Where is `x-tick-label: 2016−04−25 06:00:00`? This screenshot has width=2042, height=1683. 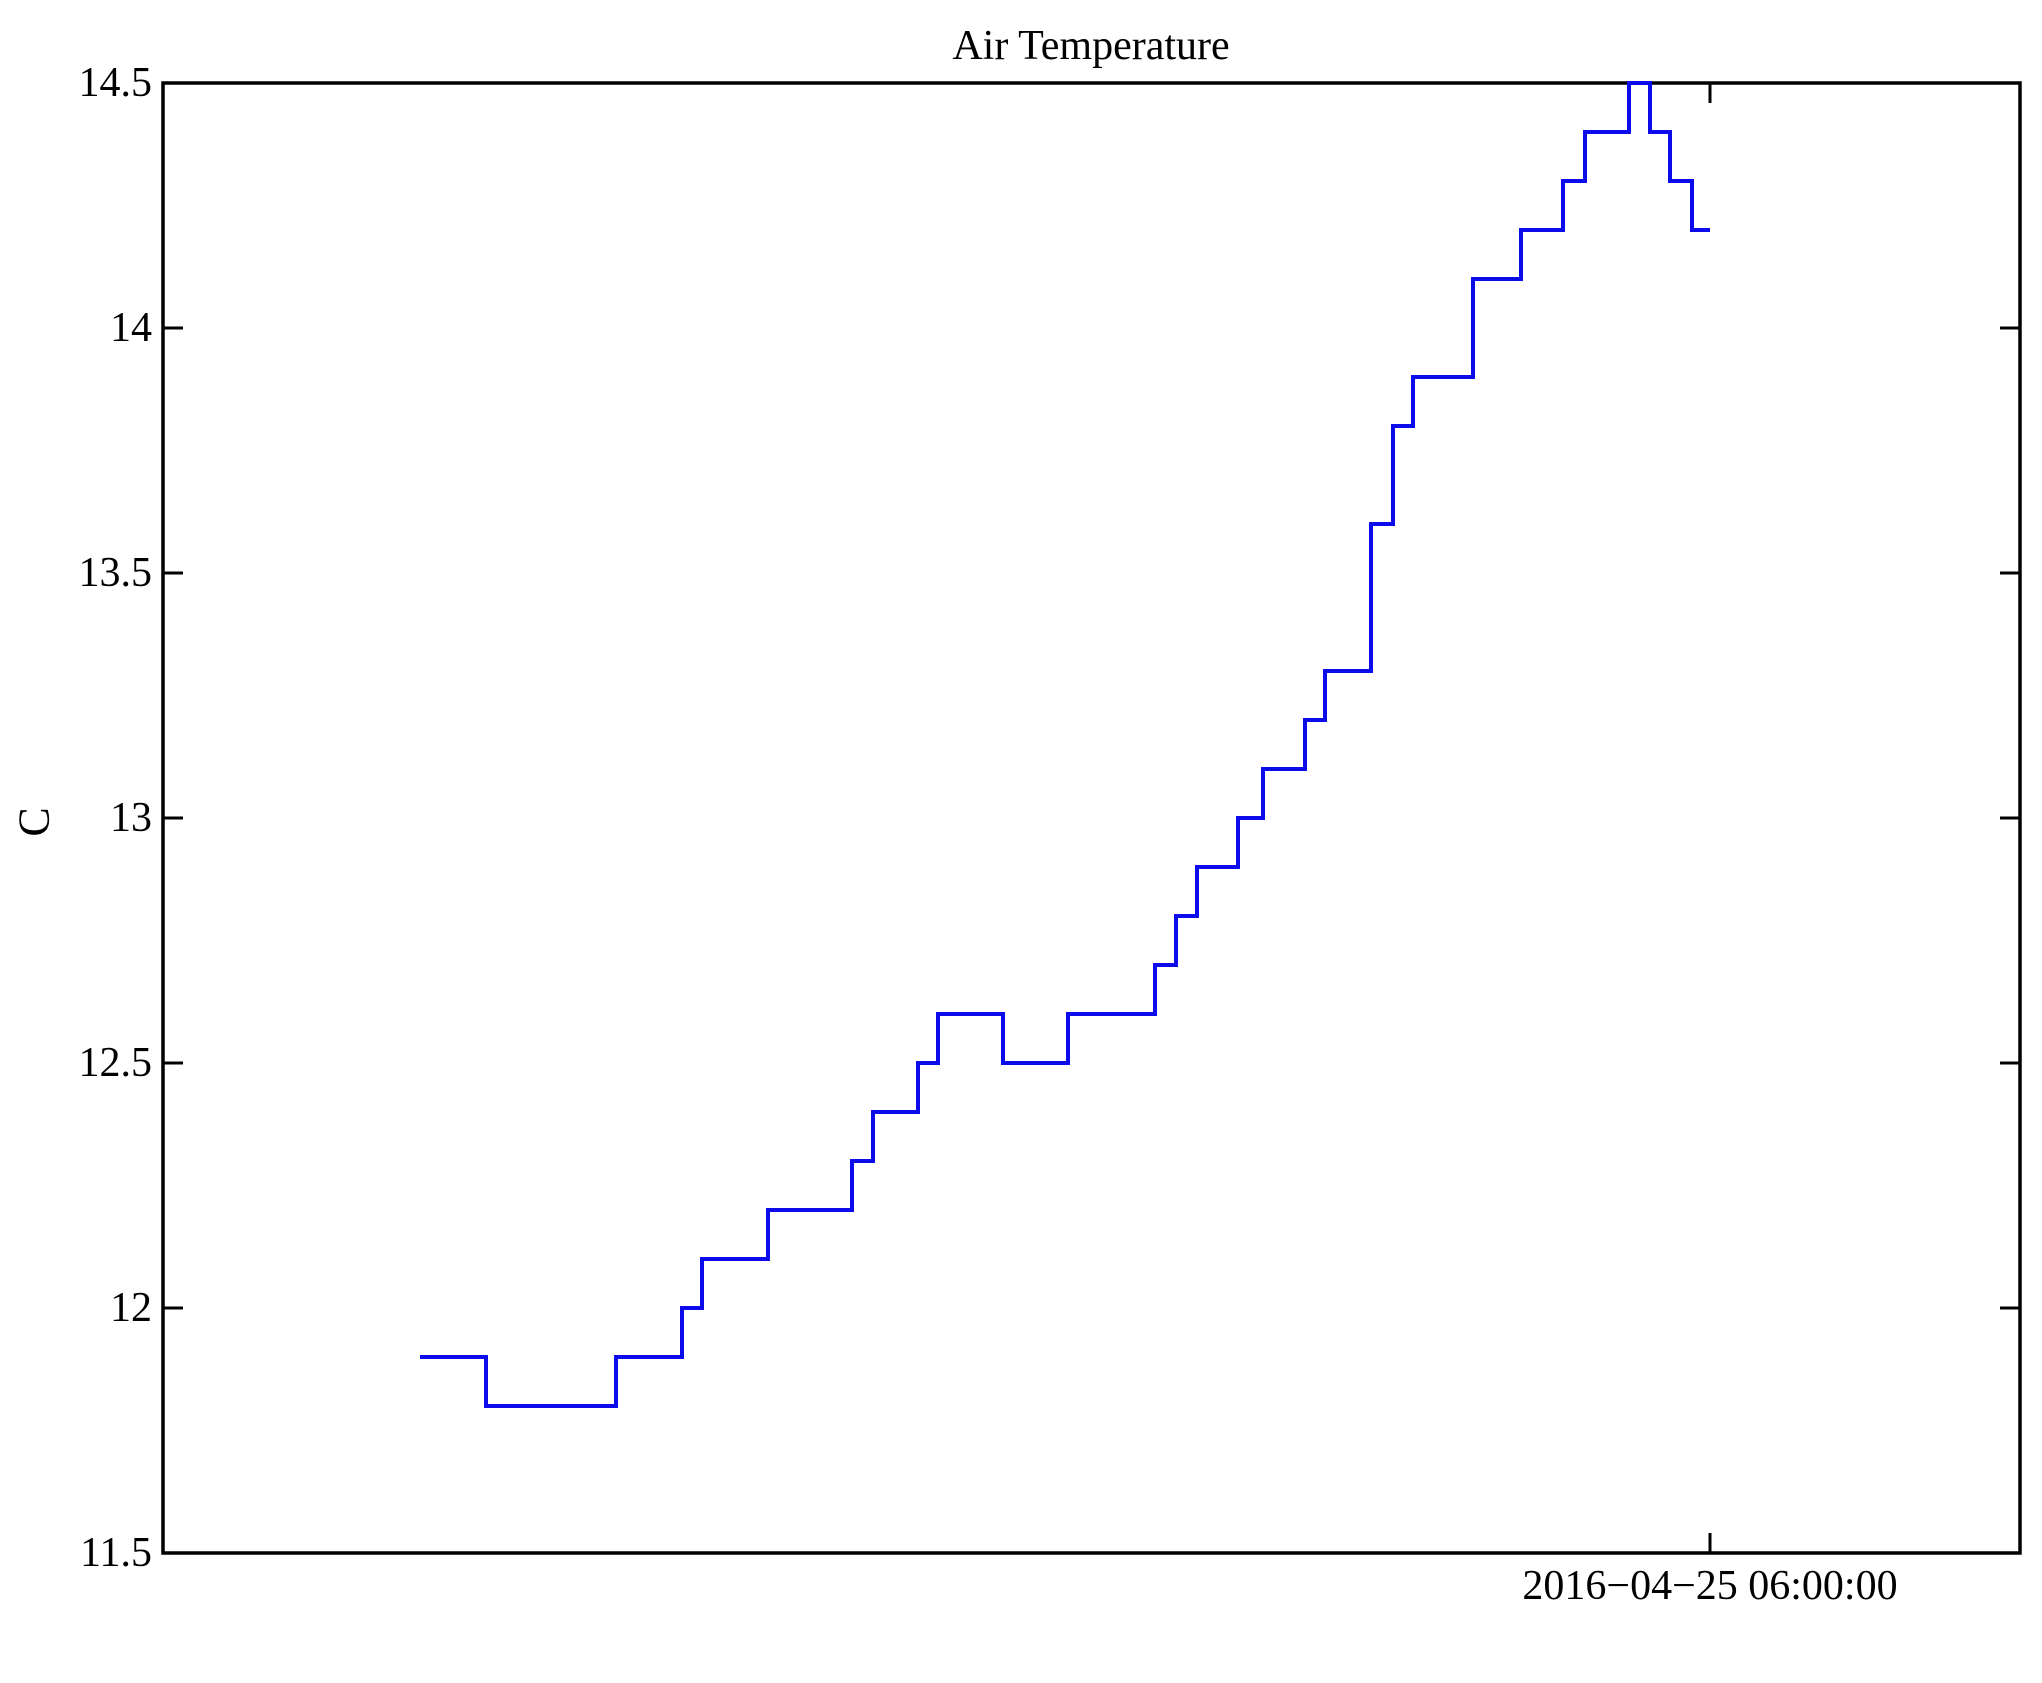
x-tick-label: 2016−04−25 06:00:00 is located at coordinates (1710, 1586).